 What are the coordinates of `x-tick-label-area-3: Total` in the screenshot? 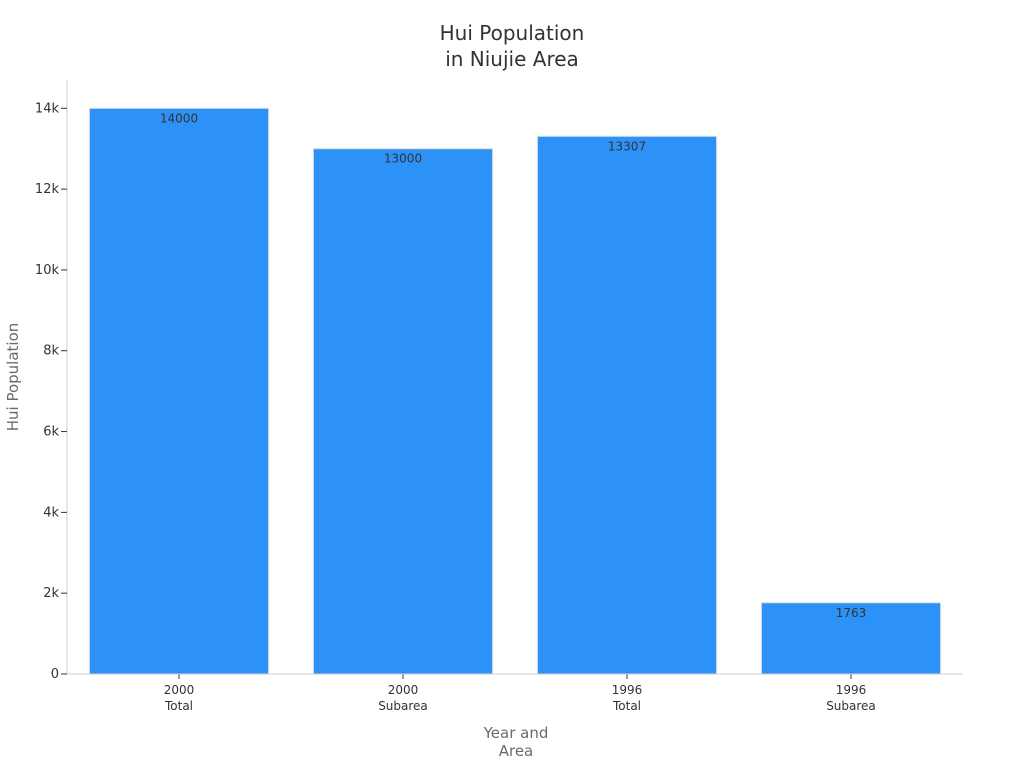 It's located at (626, 706).